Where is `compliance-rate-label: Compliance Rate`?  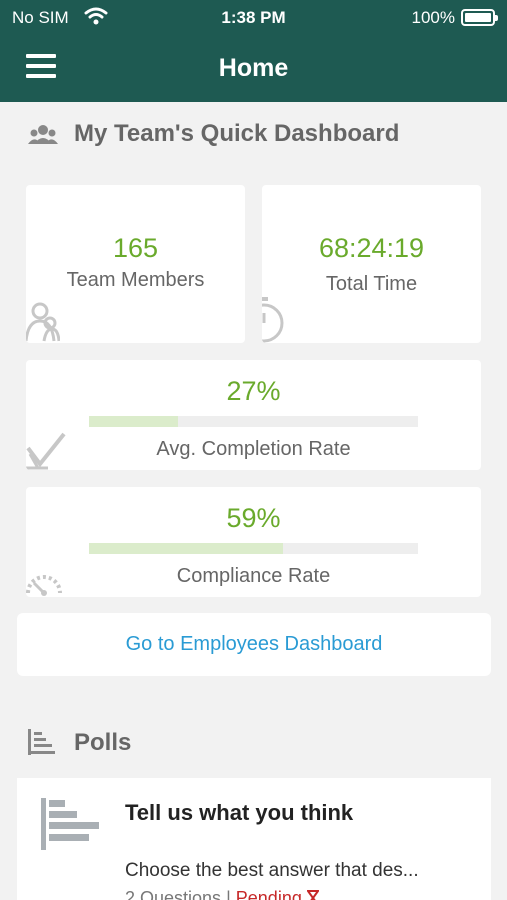
compliance-rate-label: Compliance Rate is located at coordinates (253, 576).